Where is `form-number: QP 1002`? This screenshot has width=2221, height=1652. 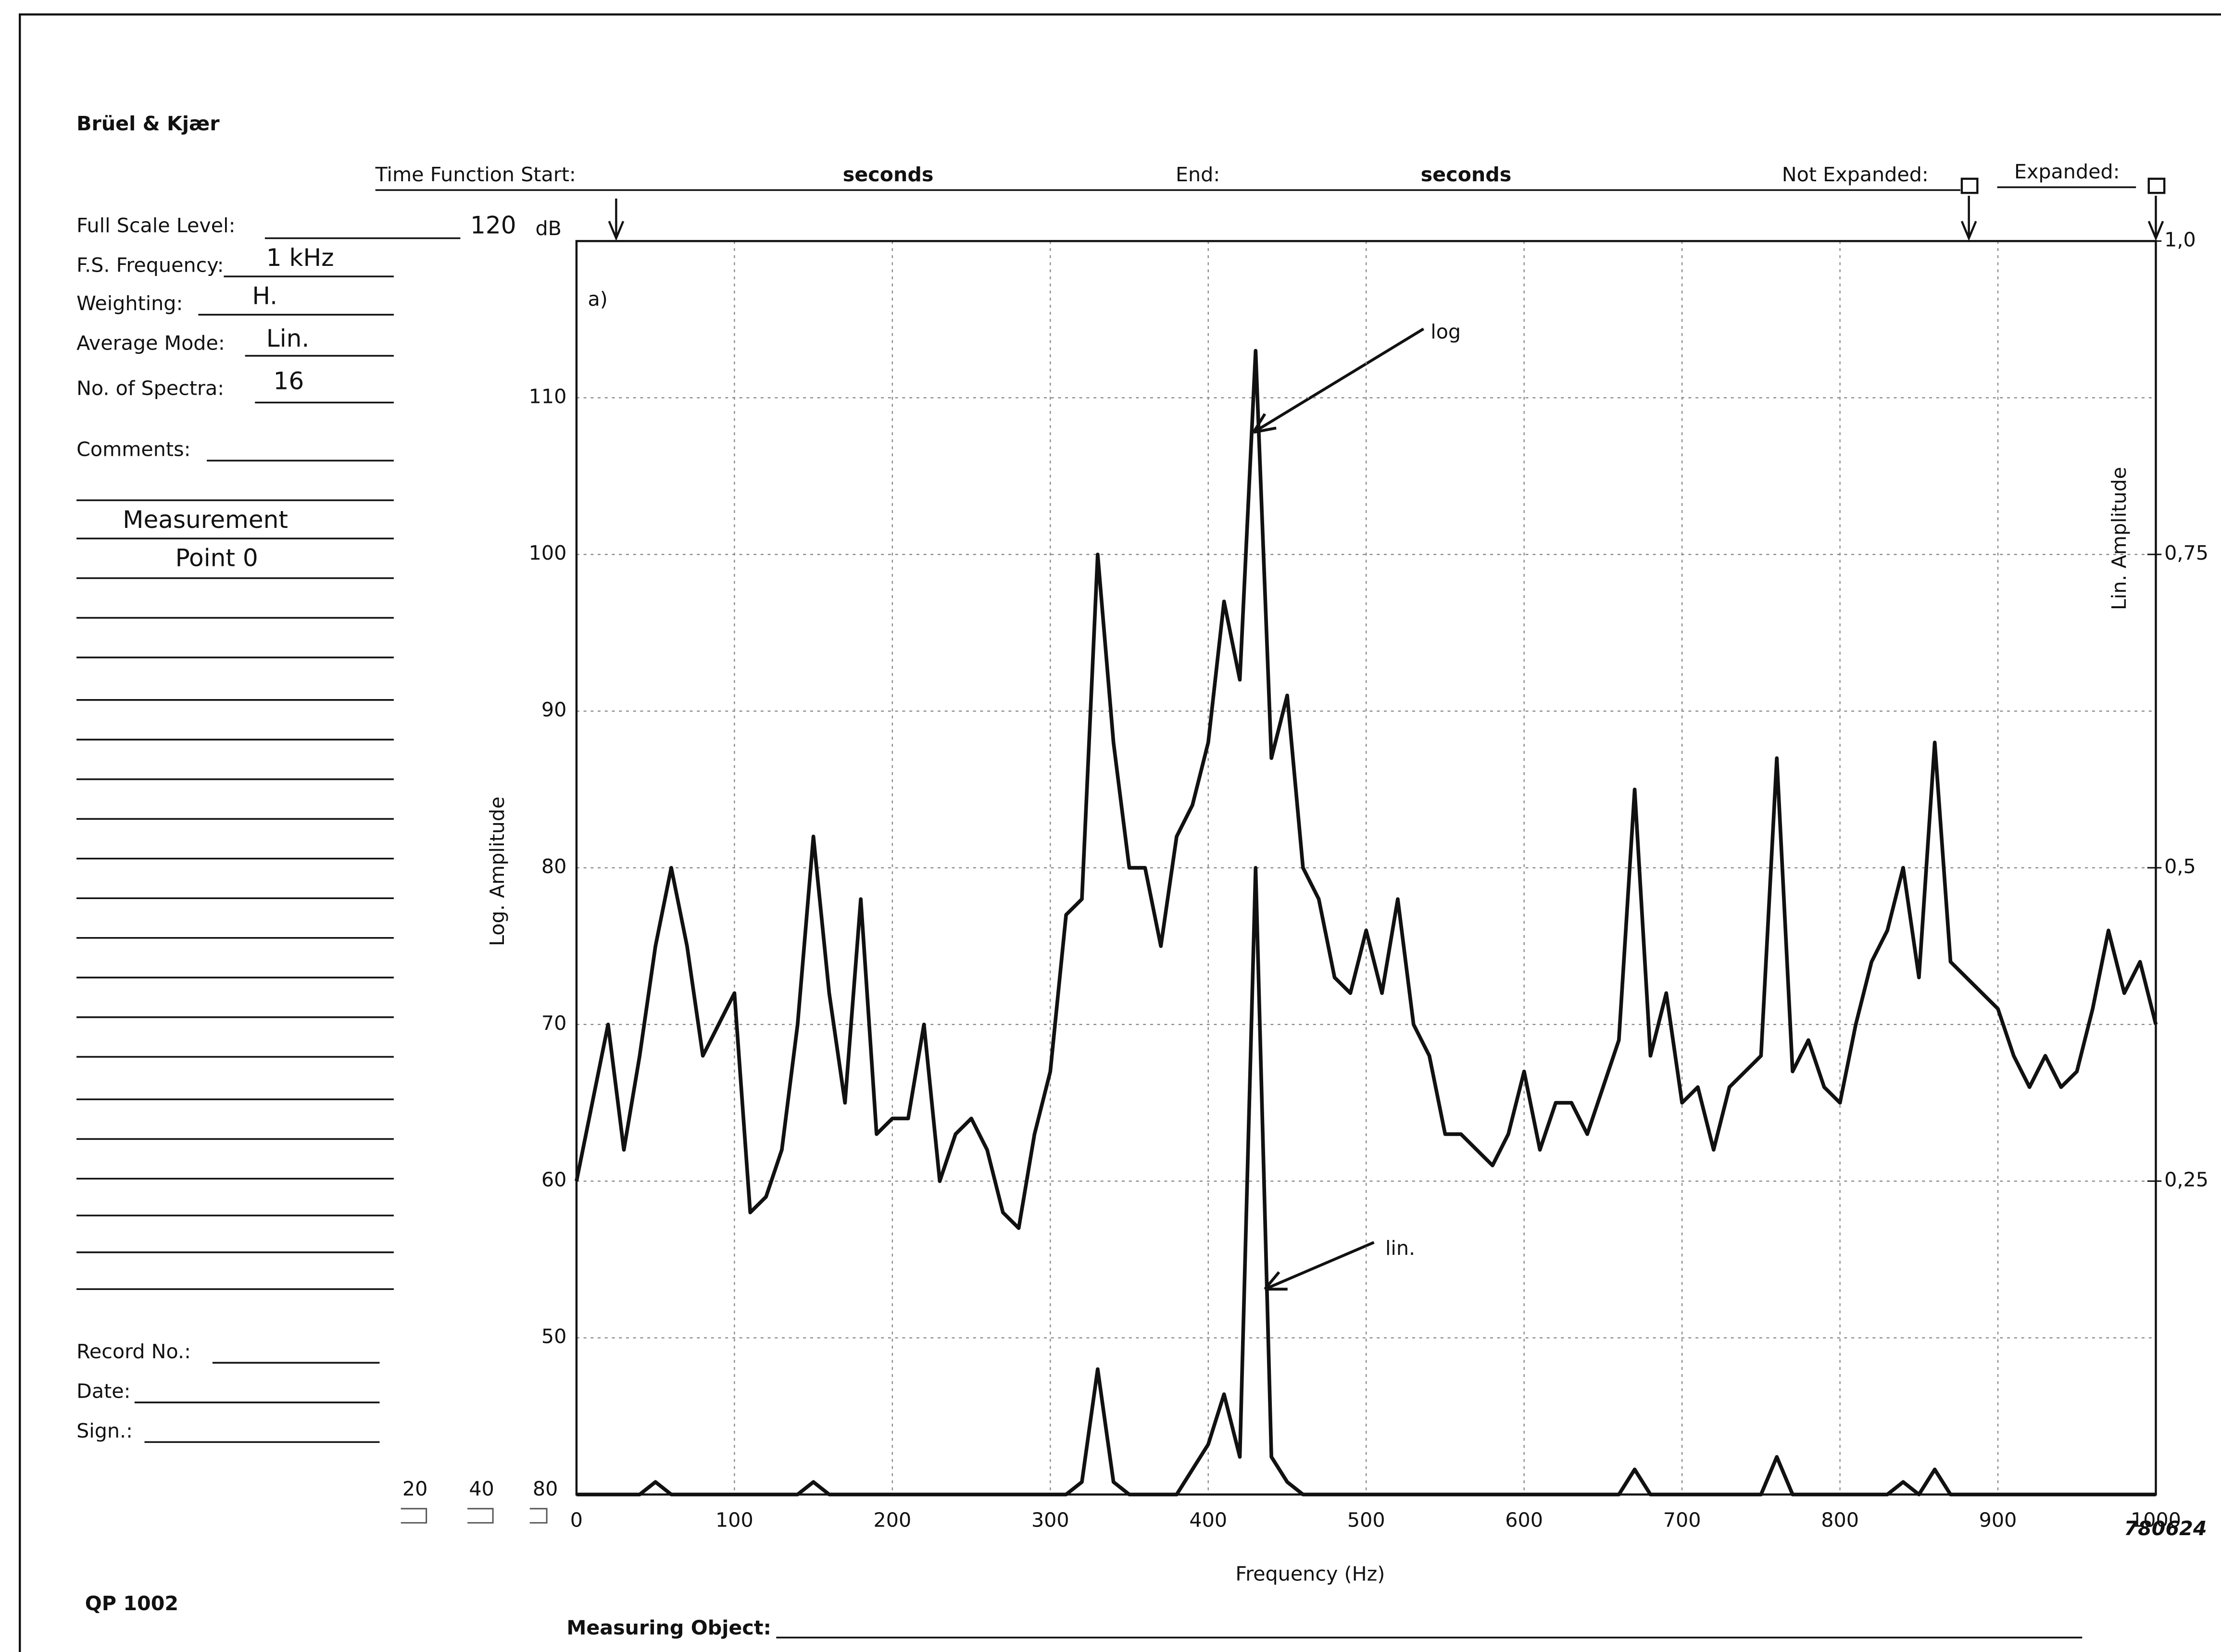
form-number: QP 1002 is located at coordinates (131, 1603).